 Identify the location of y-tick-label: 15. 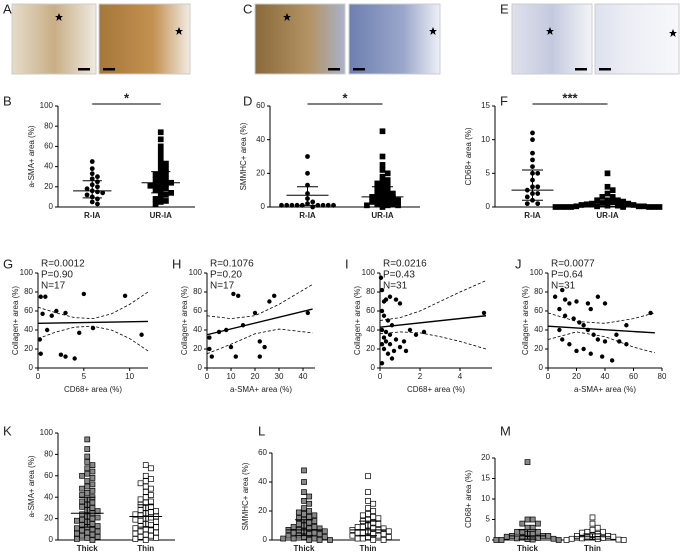
(485, 105).